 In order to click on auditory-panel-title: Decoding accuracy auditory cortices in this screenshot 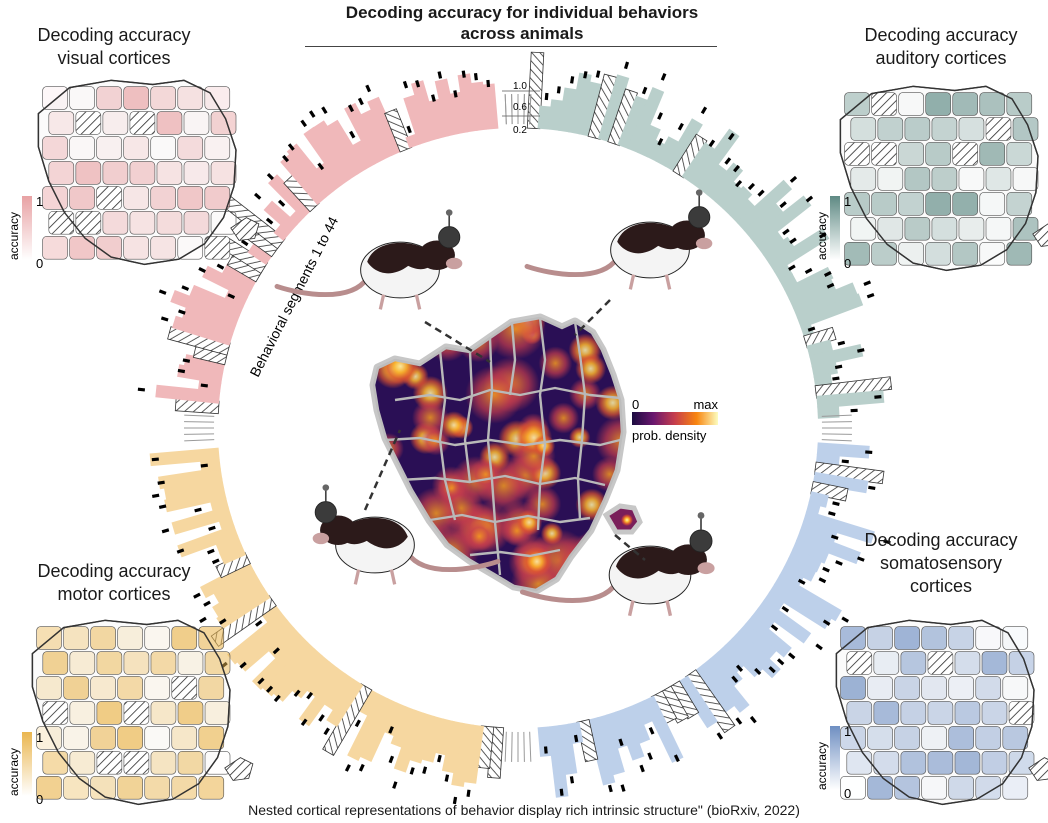, I will do `click(934, 47)`.